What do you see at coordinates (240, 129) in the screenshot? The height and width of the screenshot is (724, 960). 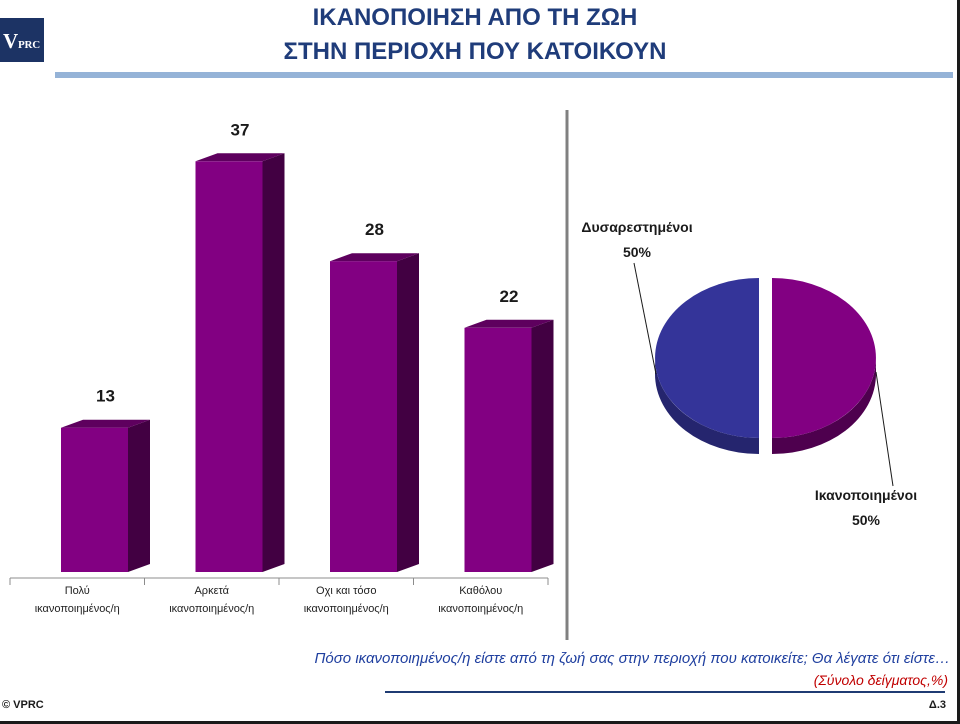 I see `bar-value-label: 37` at bounding box center [240, 129].